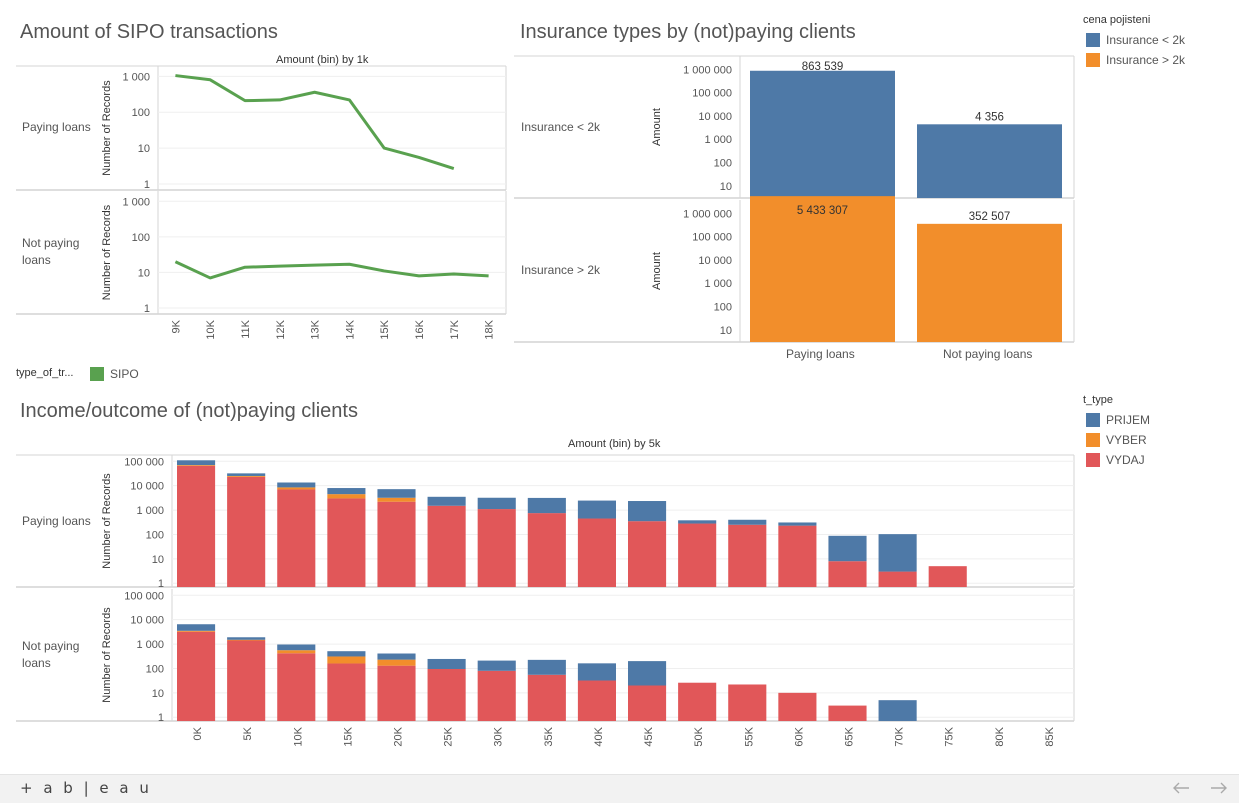  I want to click on legend-swatch, so click(1093, 60).